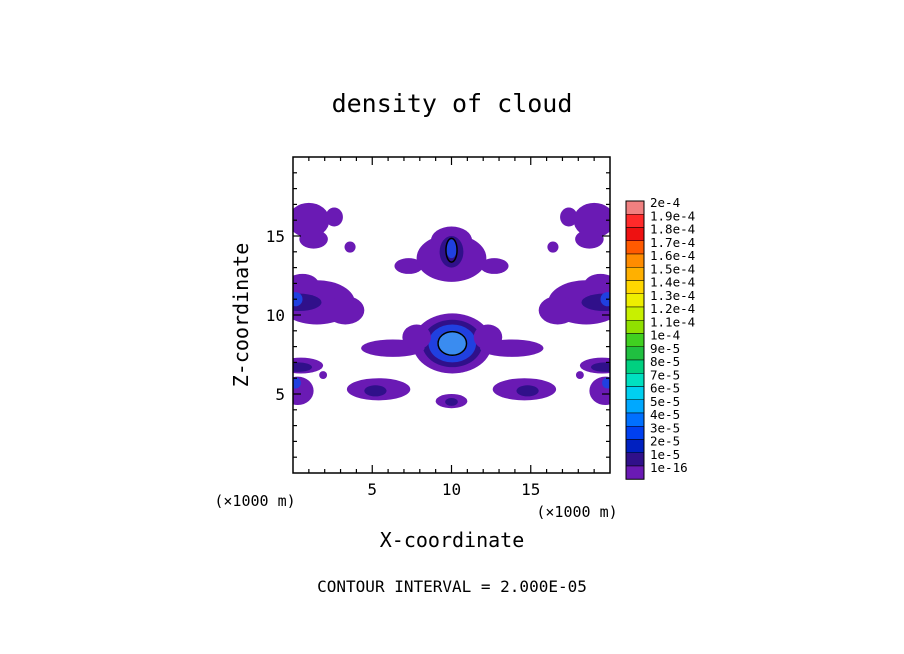  What do you see at coordinates (669, 467) in the screenshot?
I see `colorbar-label: 1e-16` at bounding box center [669, 467].